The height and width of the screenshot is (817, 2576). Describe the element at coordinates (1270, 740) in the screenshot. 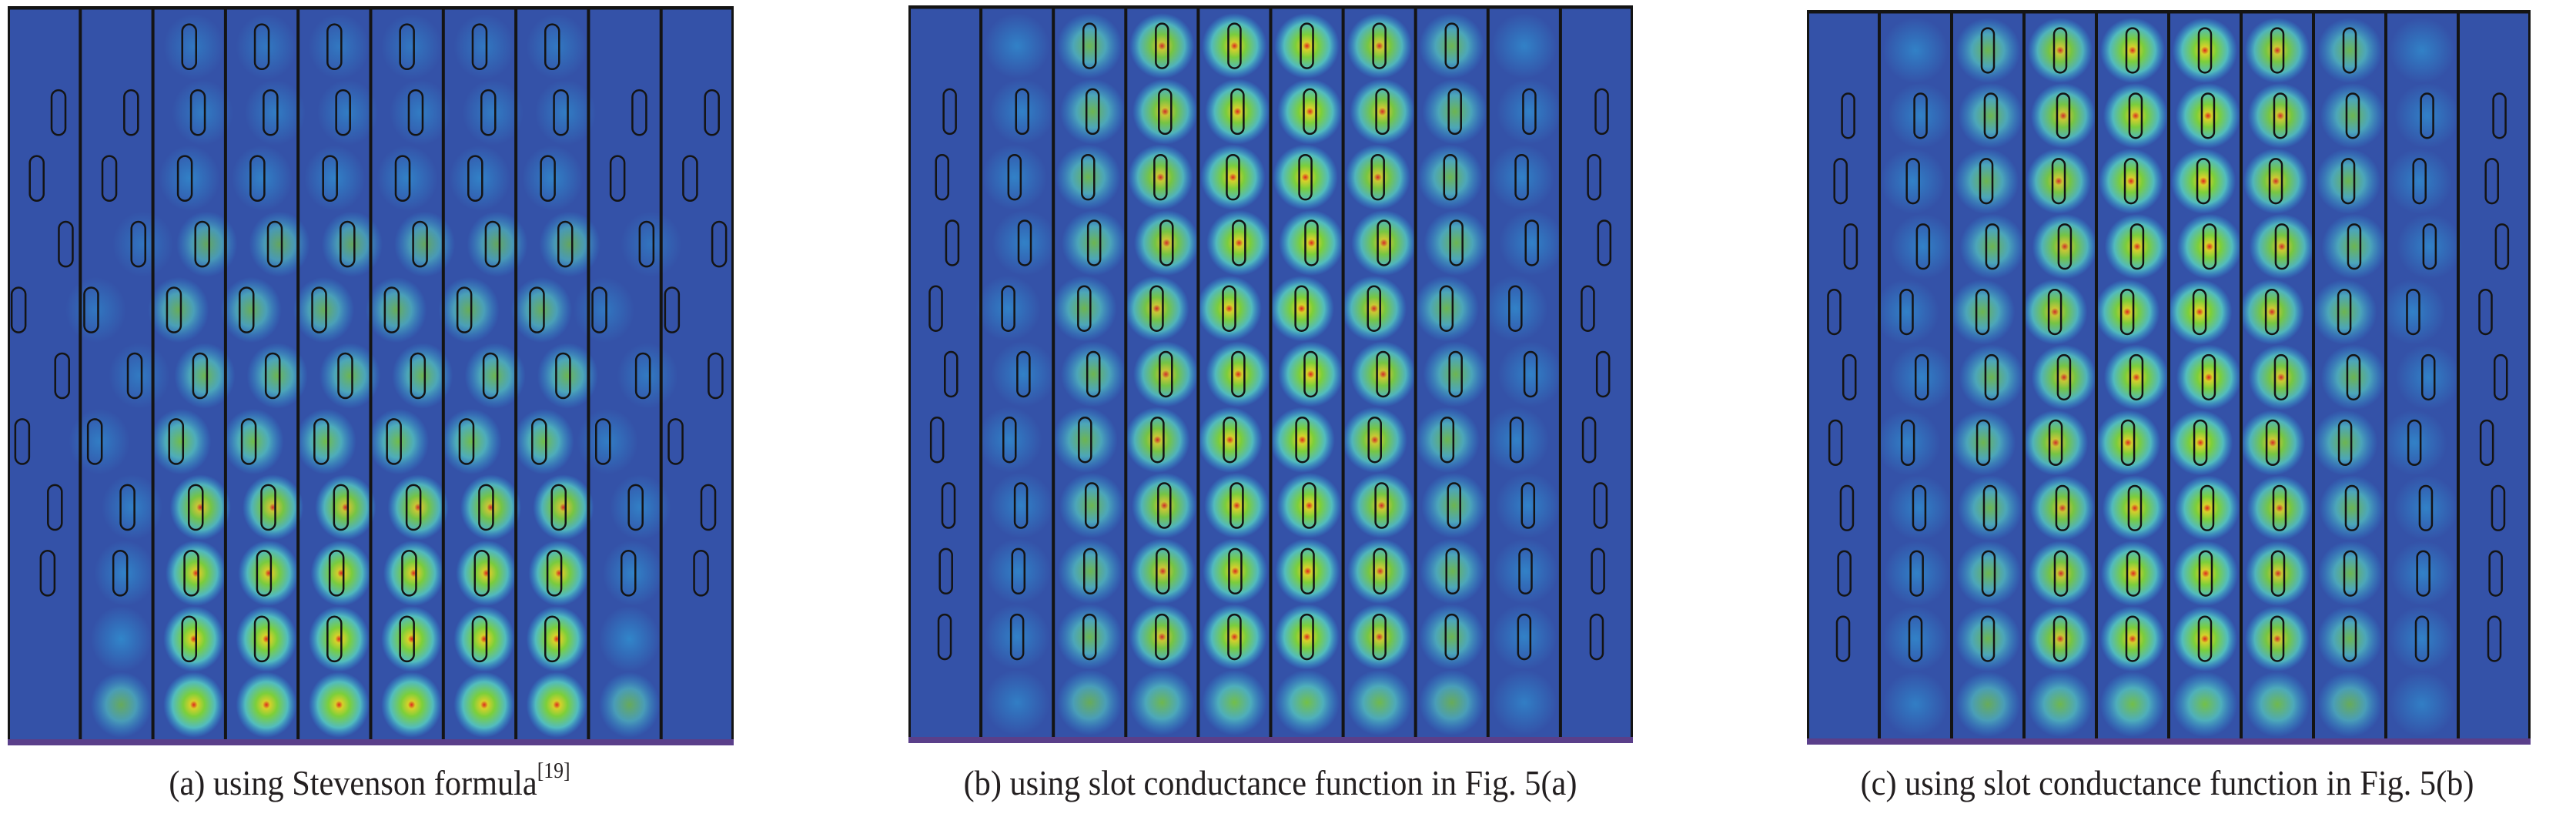

I see `bottom-edge` at that location.